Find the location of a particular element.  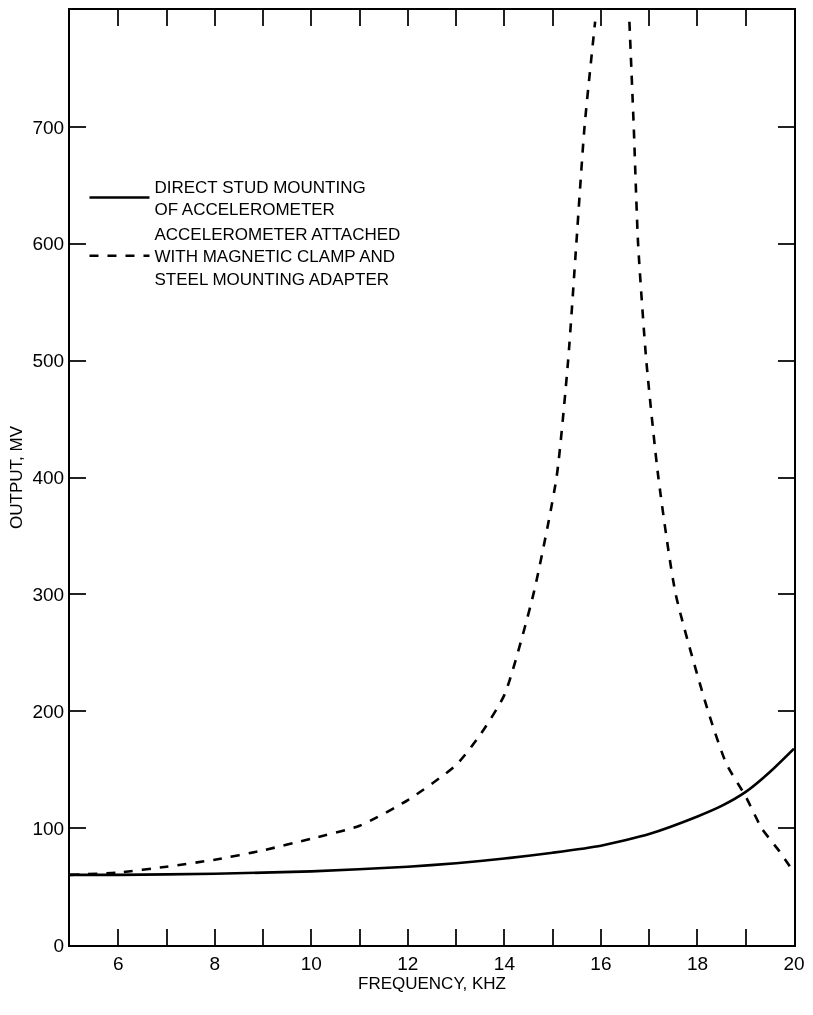

x-tick-label: 14 is located at coordinates (504, 963).